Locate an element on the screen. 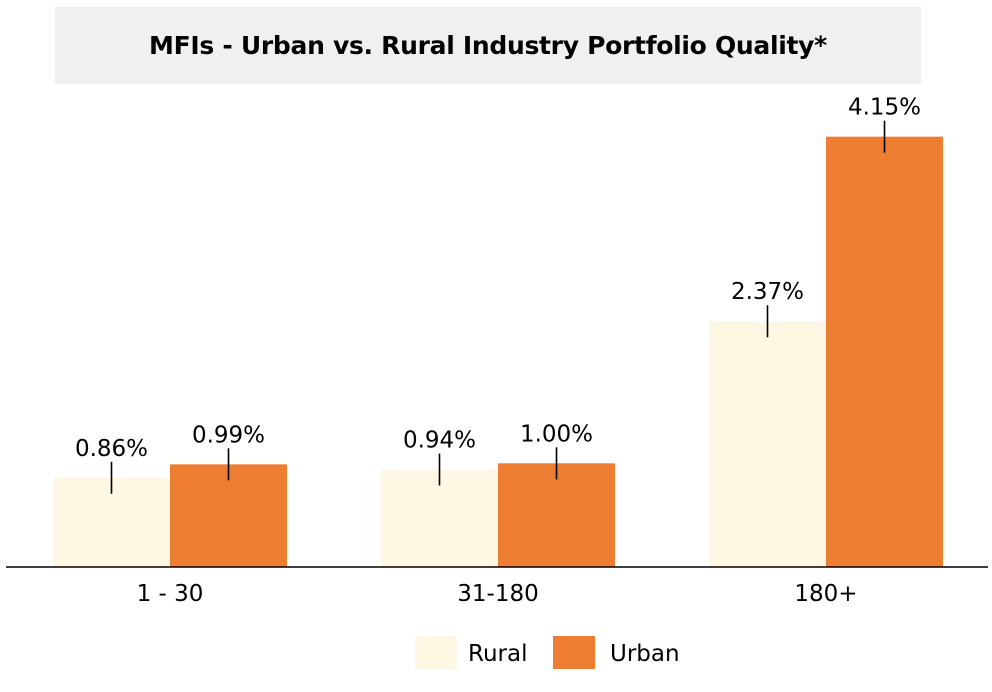  x-tick-label-0: 1 - 30 is located at coordinates (170, 594).